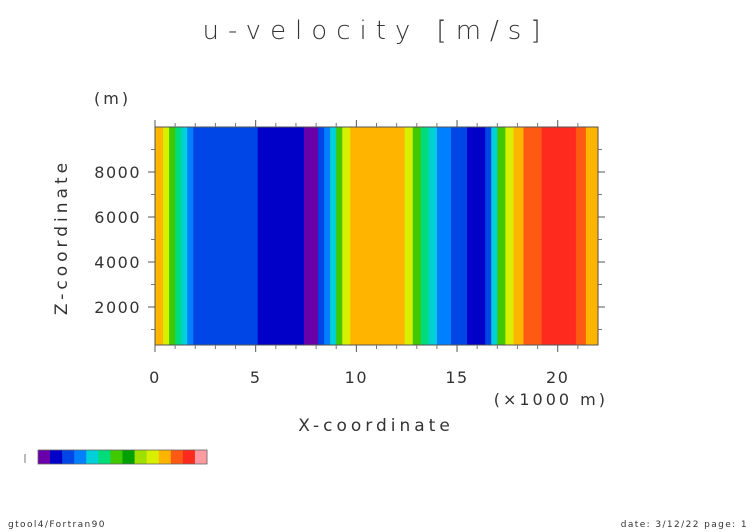  I want to click on colorbar-frame, so click(122, 457).